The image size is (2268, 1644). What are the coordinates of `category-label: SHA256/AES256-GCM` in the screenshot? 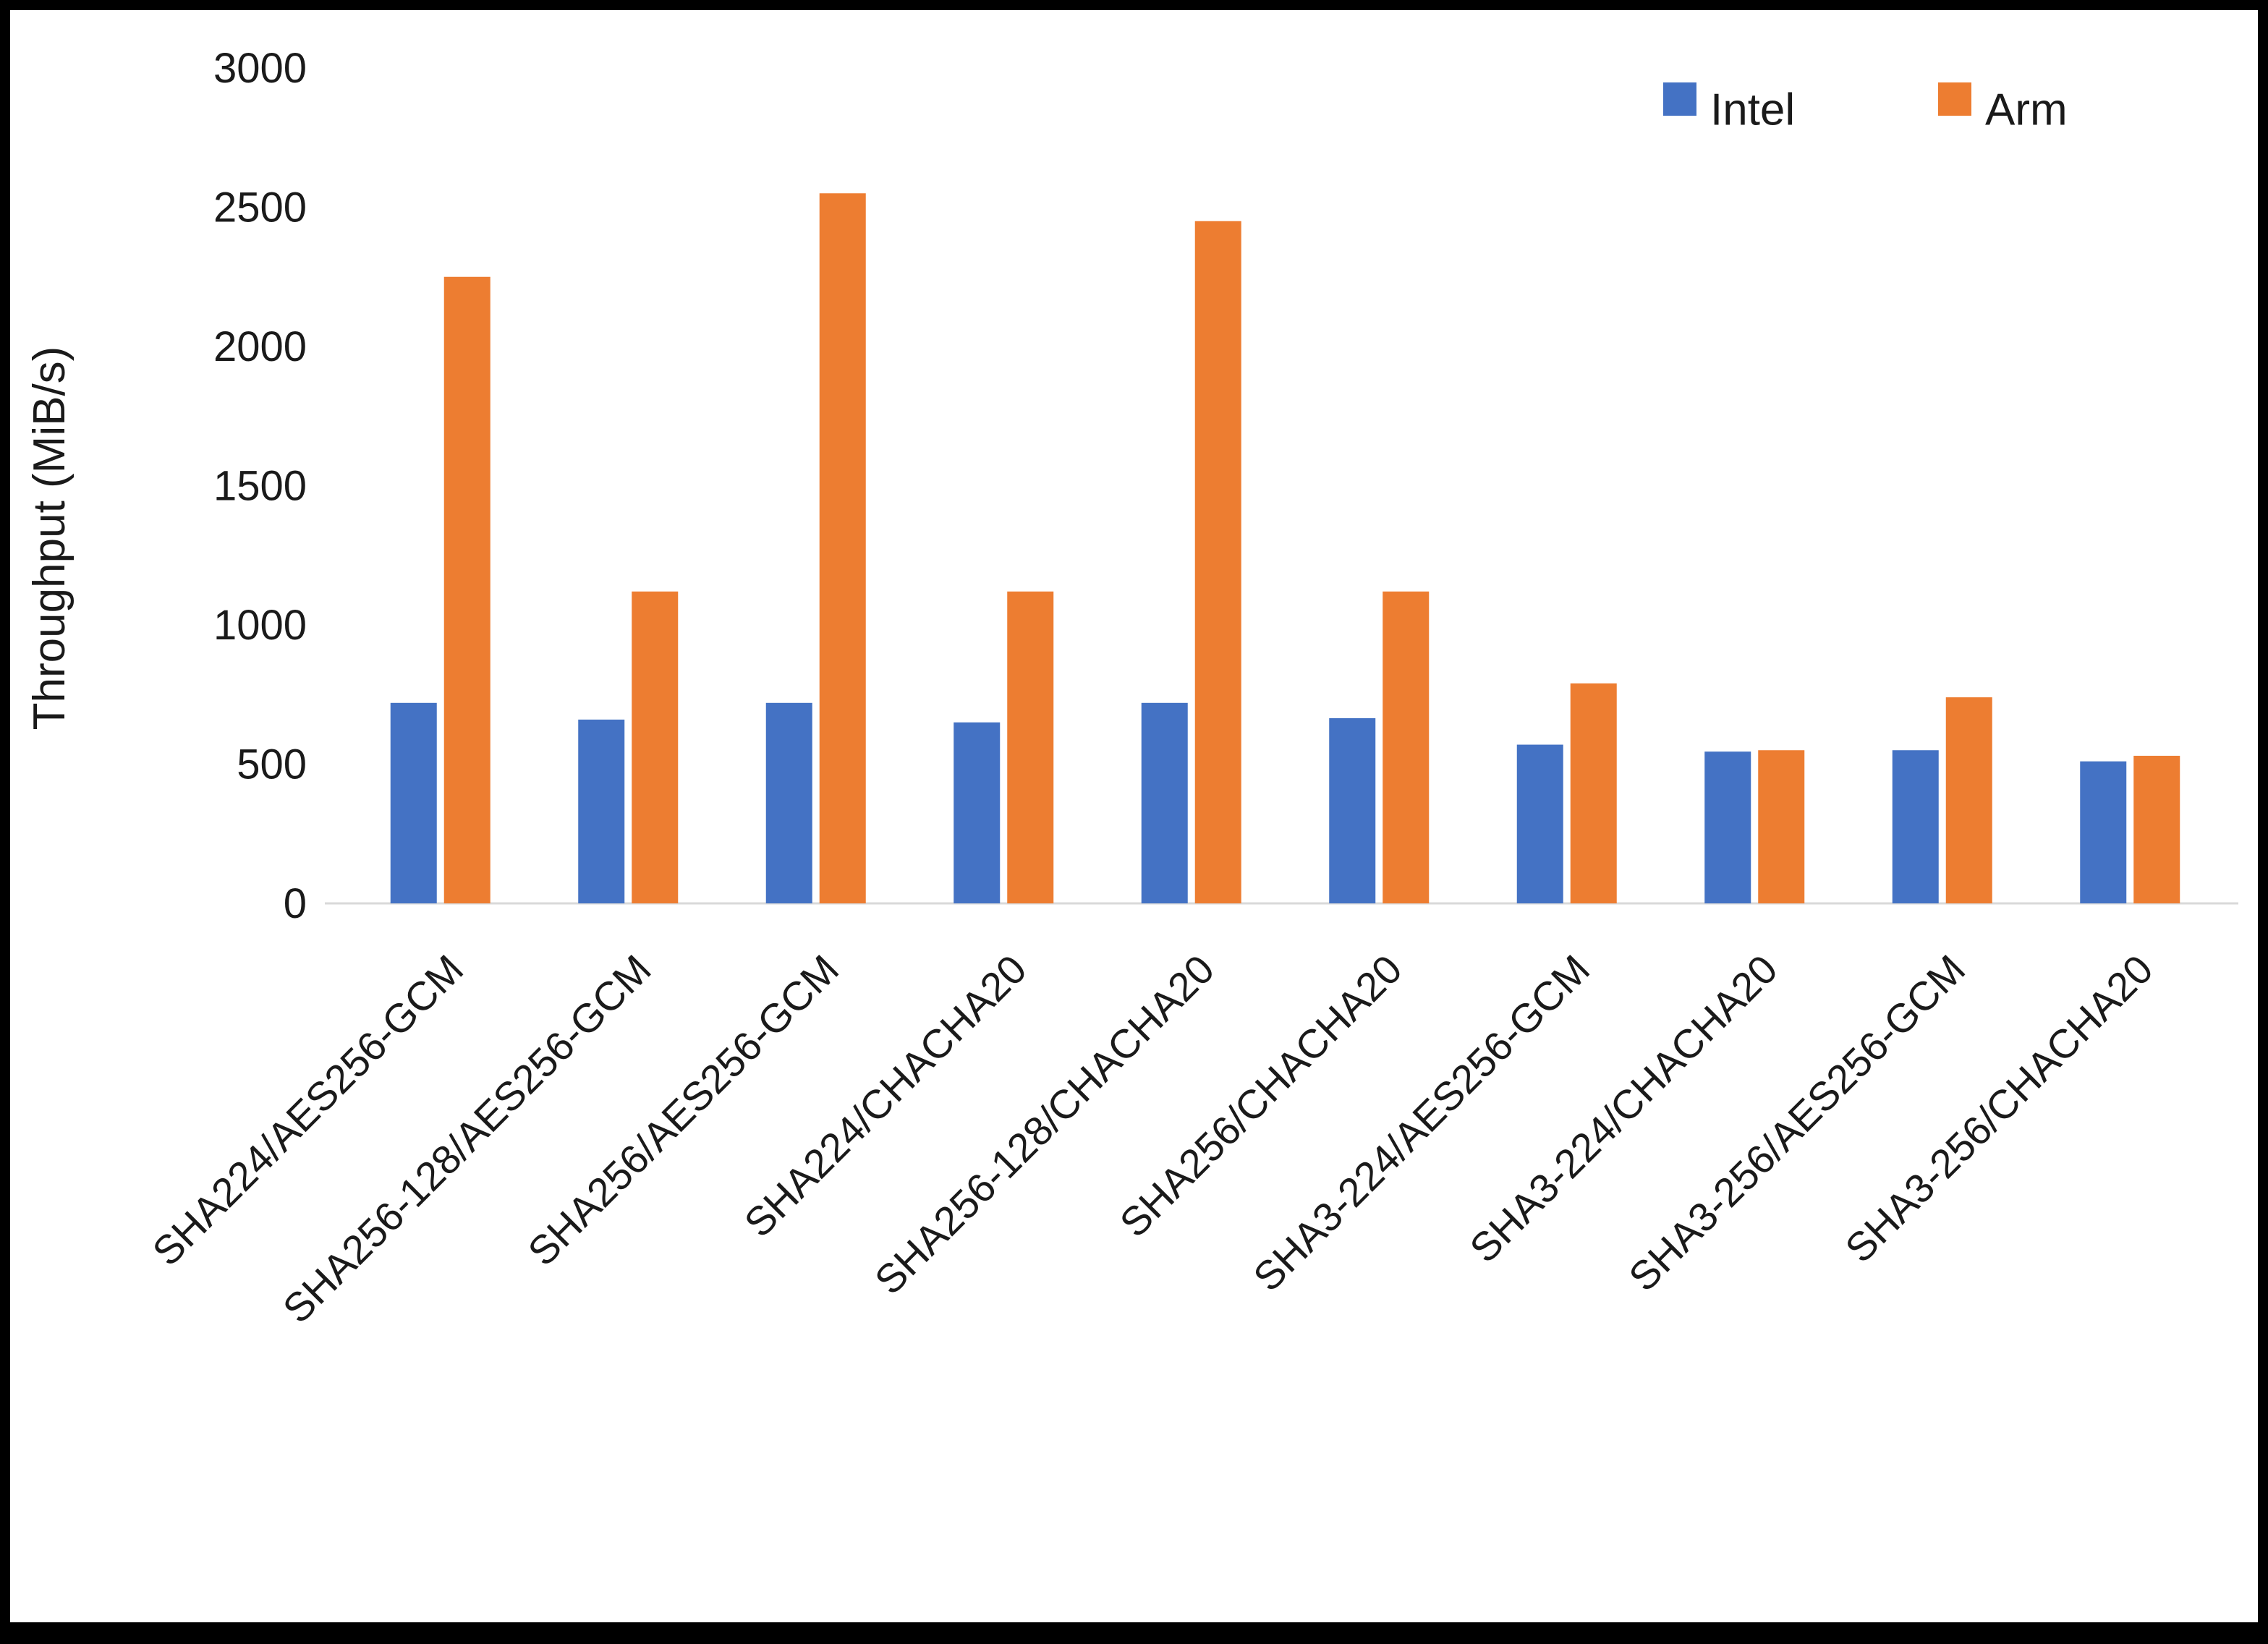 It's located at (683, 1110).